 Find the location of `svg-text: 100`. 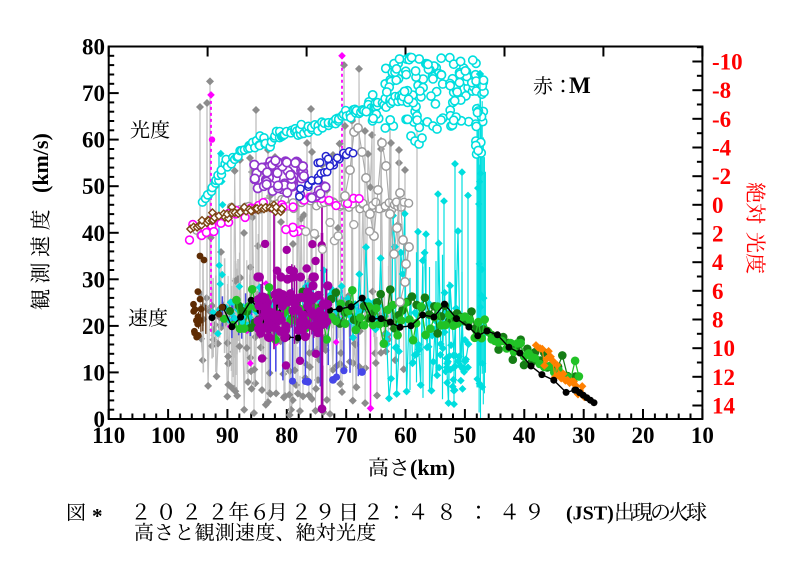

svg-text: 100 is located at coordinates (168, 435).